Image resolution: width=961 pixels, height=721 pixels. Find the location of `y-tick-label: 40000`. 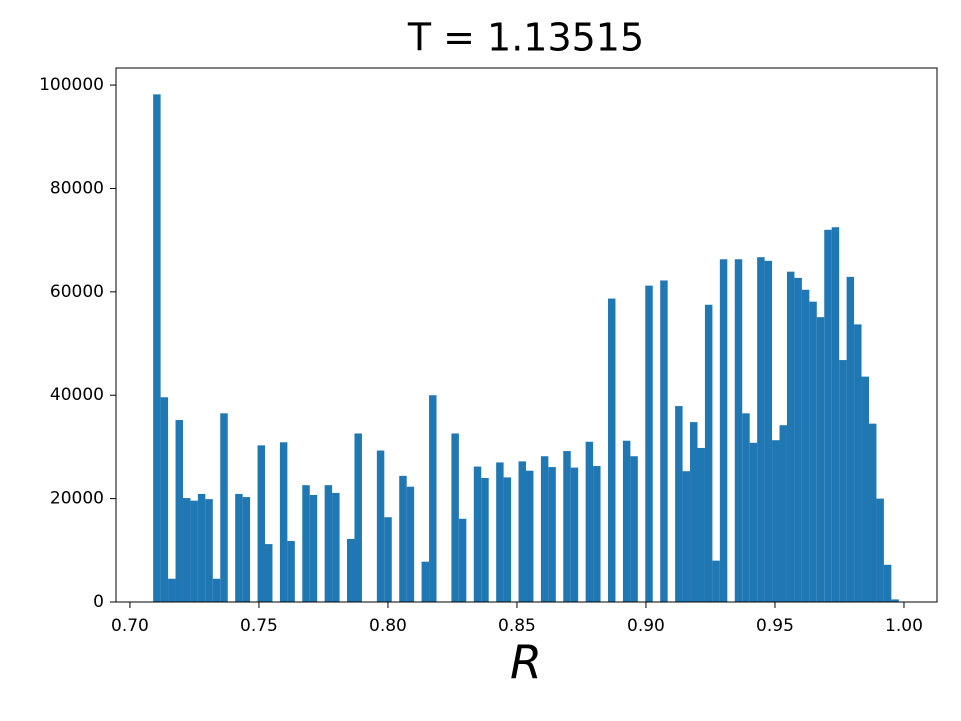

y-tick-label: 40000 is located at coordinates (77, 395).